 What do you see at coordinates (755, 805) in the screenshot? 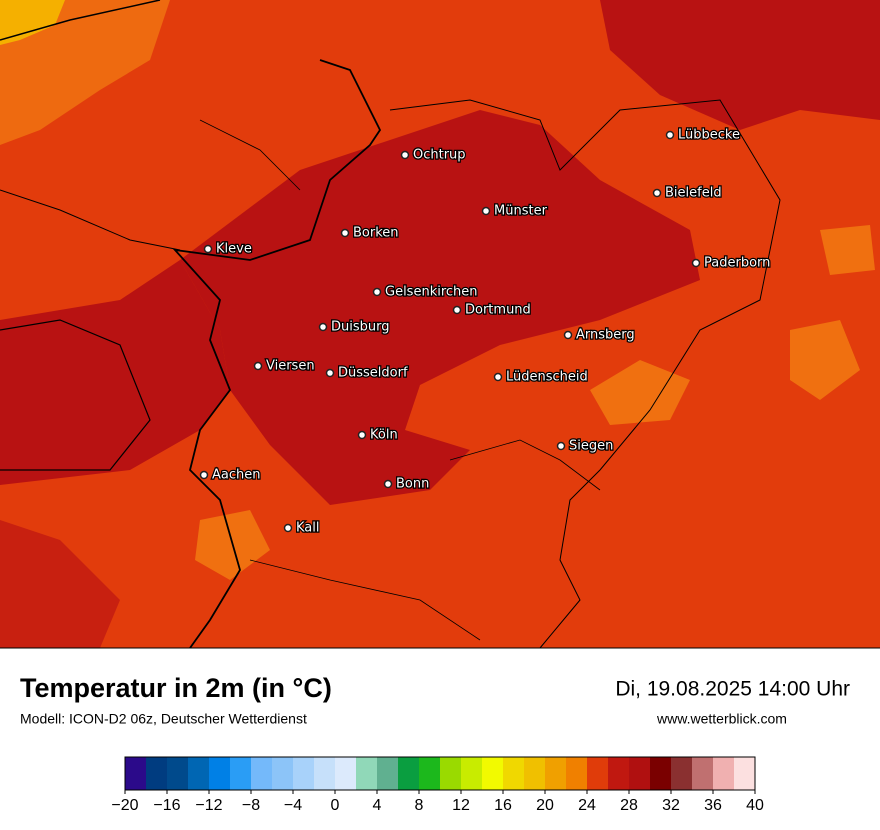
I see `colorbar-tick-label: 40` at bounding box center [755, 805].